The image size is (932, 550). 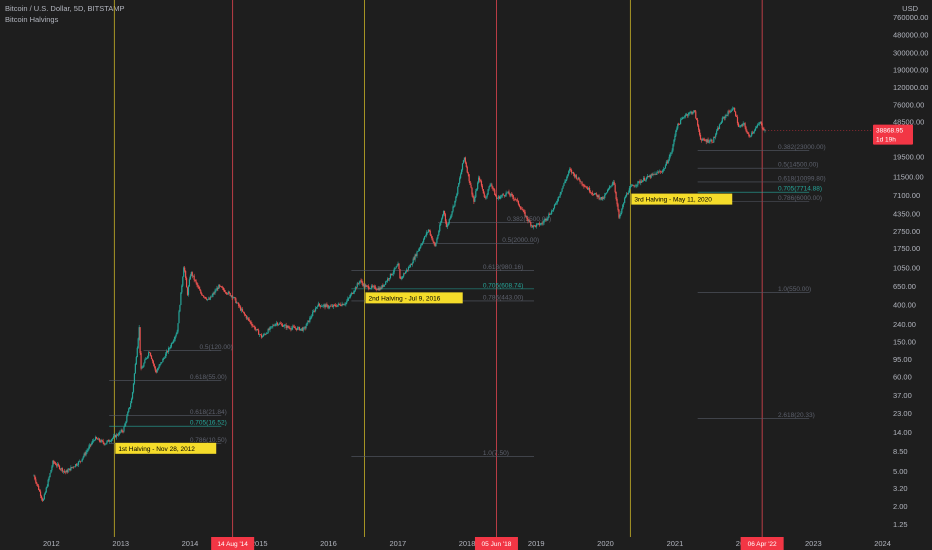 What do you see at coordinates (208, 412) in the screenshot?
I see `fib-level-label: 0.618(21.84)` at bounding box center [208, 412].